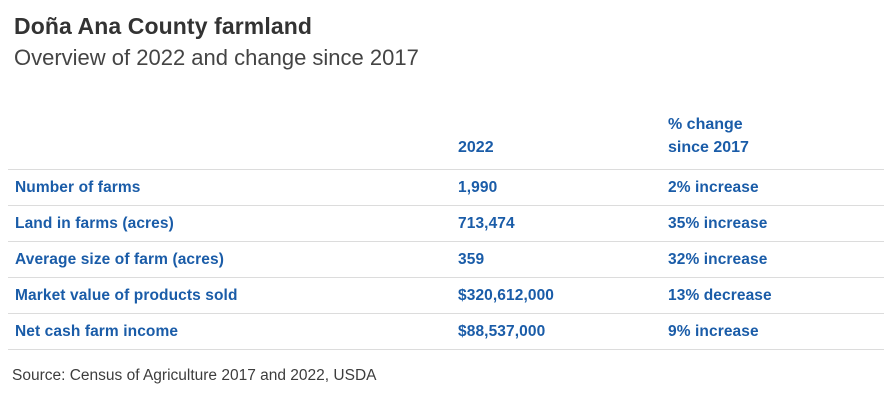 The height and width of the screenshot is (400, 892). What do you see at coordinates (705, 124) in the screenshot?
I see `column-header-change-line1: % change` at bounding box center [705, 124].